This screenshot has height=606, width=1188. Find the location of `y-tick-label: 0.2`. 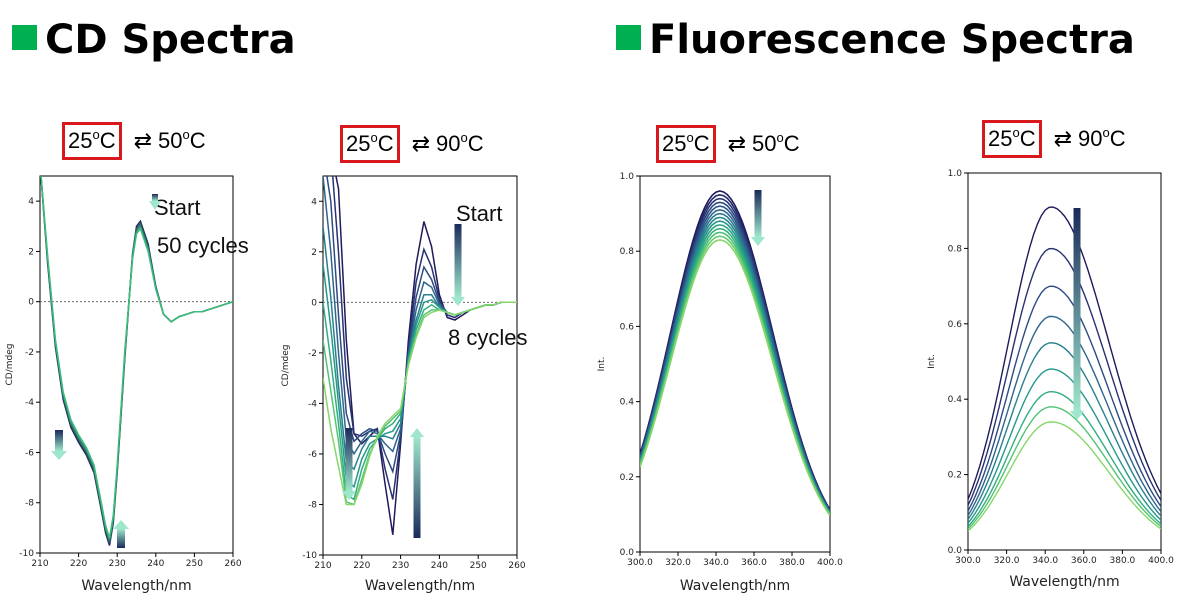

y-tick-label: 0.2 is located at coordinates (955, 476).